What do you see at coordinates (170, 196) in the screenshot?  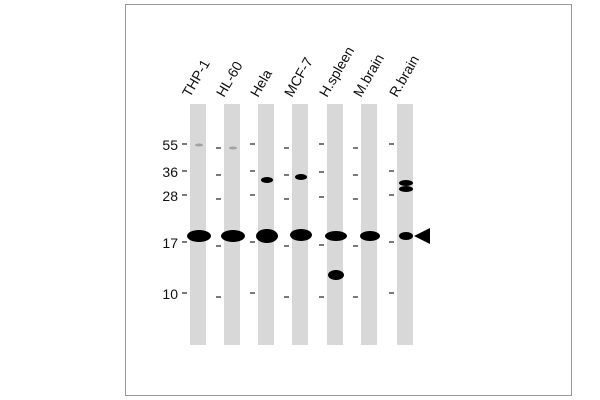 I see `marker-label: 28` at bounding box center [170, 196].